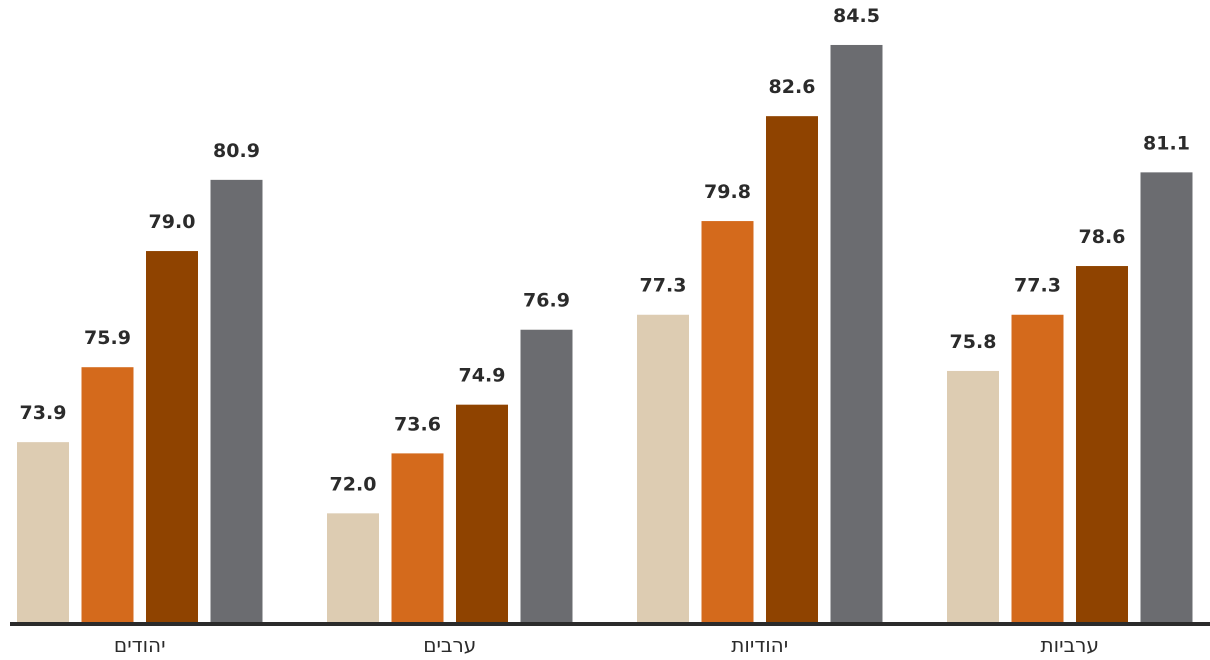 The width and height of the screenshot is (1210, 660). Describe the element at coordinates (43, 413) in the screenshot. I see `value-label-0-0: 73.9` at that location.